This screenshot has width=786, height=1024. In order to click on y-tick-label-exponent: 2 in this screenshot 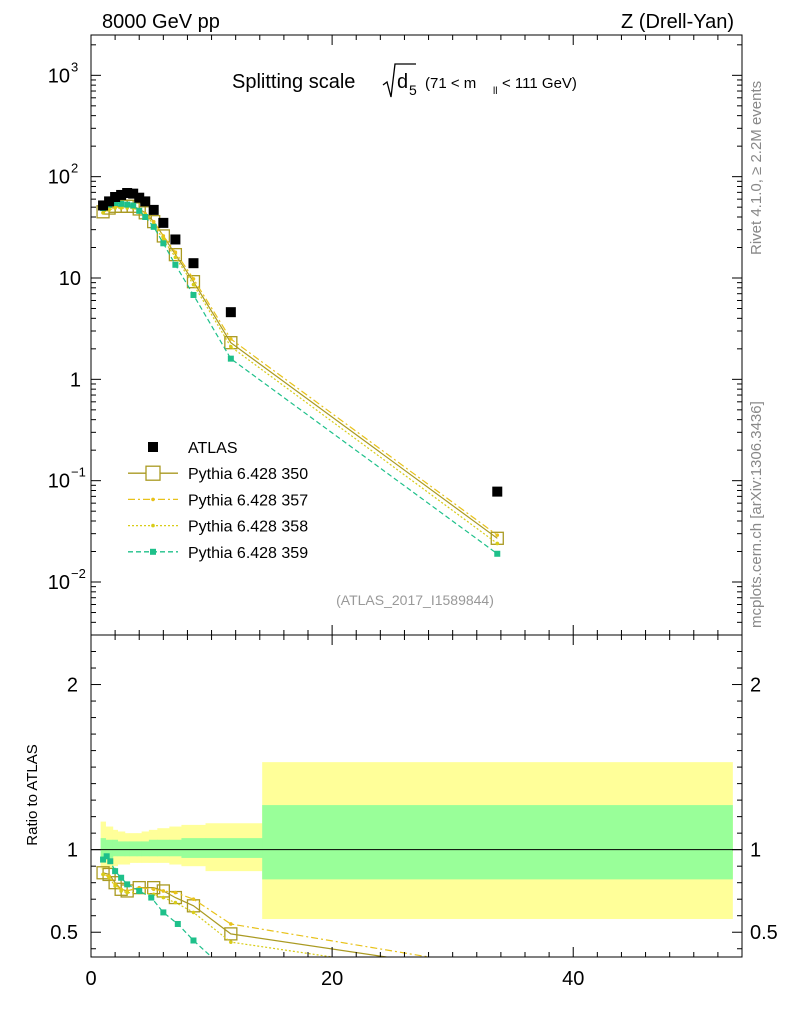, I will do `click(74, 168)`.